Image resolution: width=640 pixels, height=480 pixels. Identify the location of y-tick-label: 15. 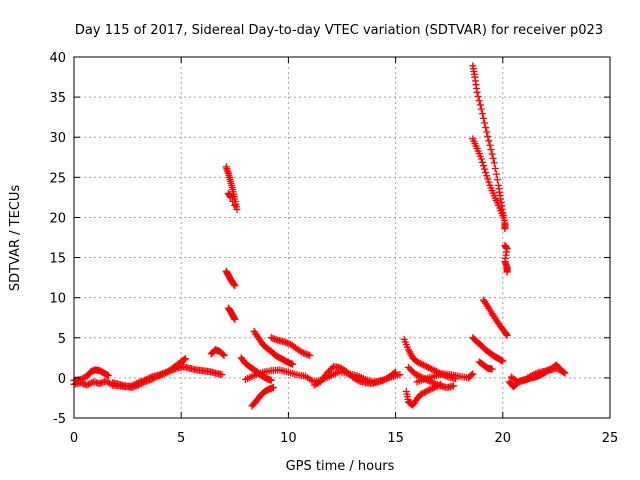
(57, 259).